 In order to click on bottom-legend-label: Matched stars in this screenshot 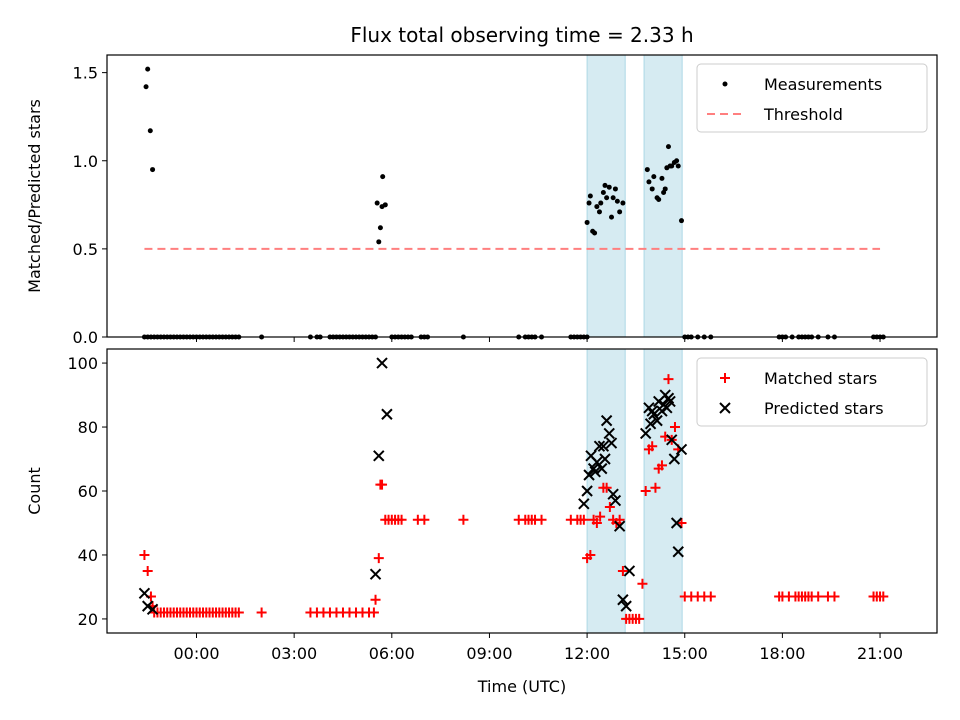, I will do `click(820, 378)`.